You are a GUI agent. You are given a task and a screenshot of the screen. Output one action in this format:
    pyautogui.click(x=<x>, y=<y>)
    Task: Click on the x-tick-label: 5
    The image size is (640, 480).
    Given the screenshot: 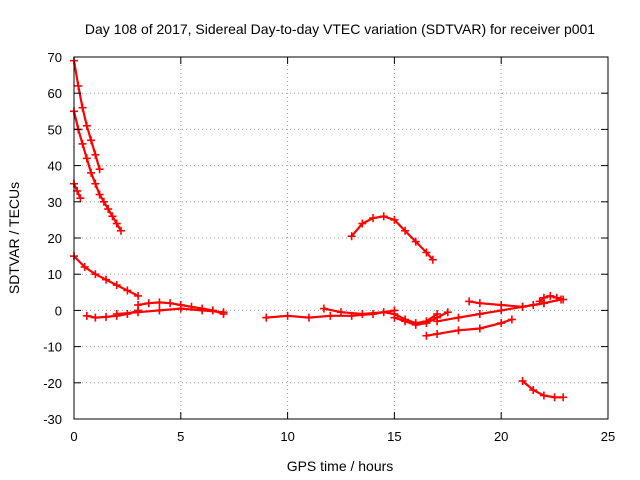 What is the action you would take?
    pyautogui.click(x=180, y=436)
    